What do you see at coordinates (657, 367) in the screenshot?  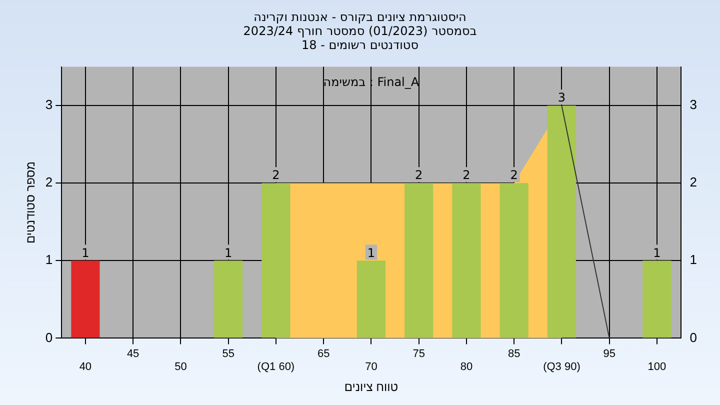 I see `x-tick-label: 100` at bounding box center [657, 367].